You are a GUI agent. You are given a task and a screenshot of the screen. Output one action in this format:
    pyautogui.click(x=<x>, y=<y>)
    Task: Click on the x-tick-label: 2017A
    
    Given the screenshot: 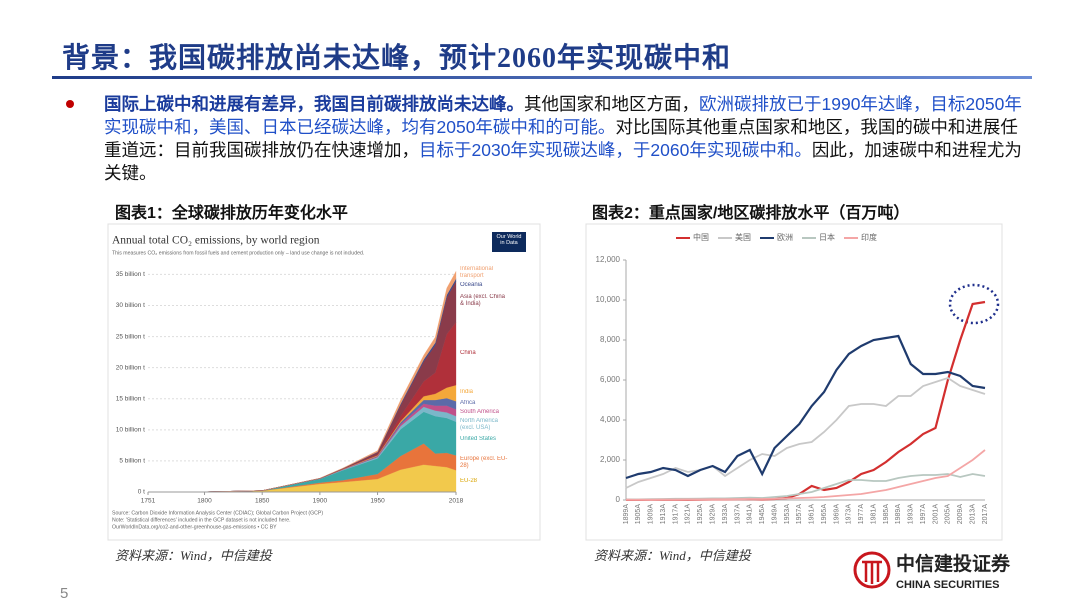 What is the action you would take?
    pyautogui.click(x=985, y=514)
    